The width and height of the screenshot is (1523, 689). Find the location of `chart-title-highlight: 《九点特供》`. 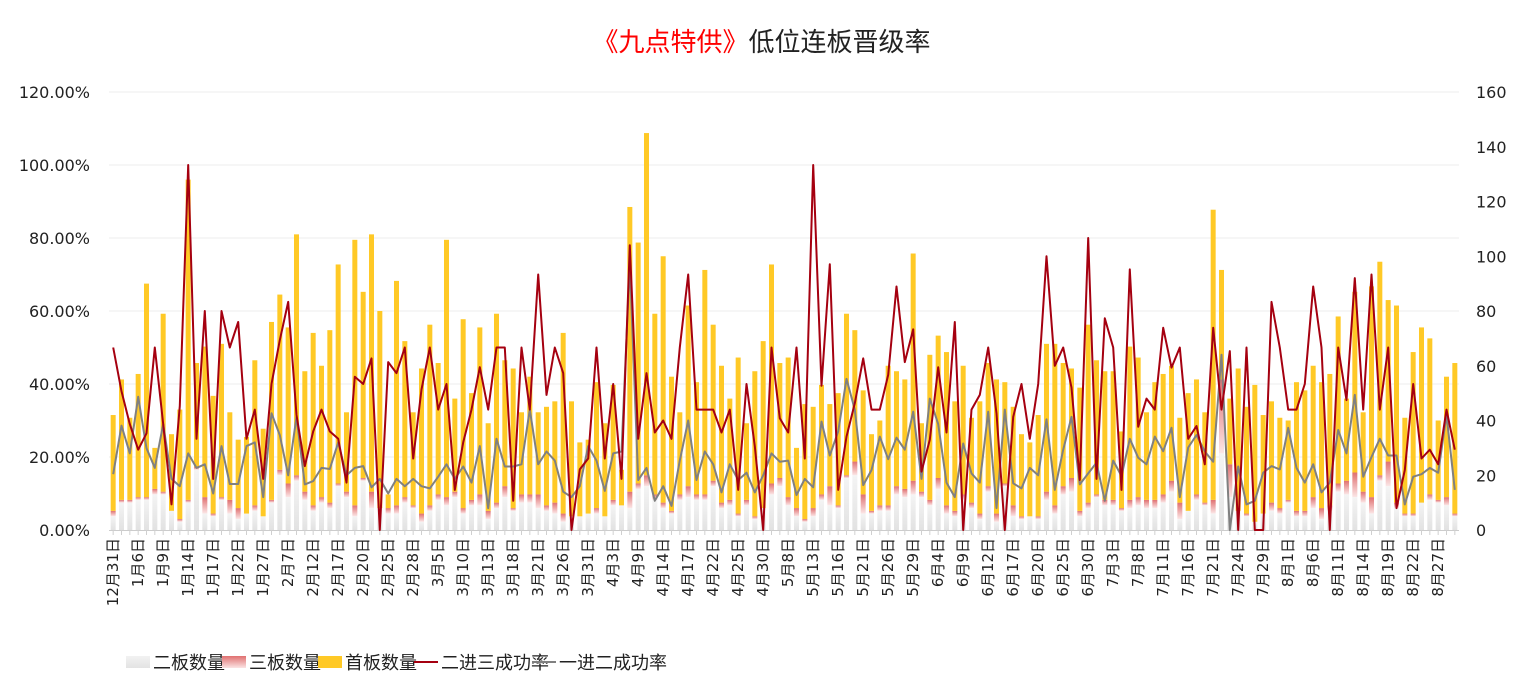

chart-title-highlight: 《九点特供》 is located at coordinates (670, 43).